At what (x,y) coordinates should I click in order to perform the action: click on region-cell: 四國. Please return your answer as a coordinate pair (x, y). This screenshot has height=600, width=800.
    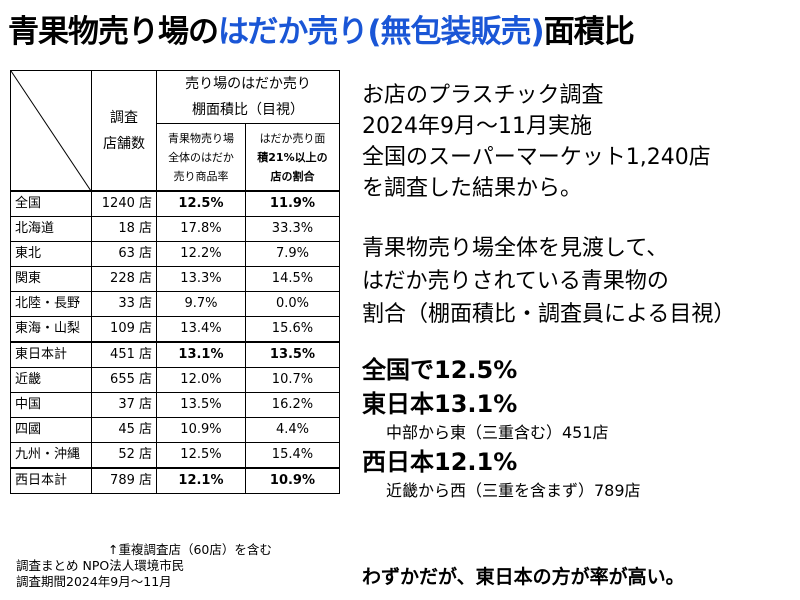
    Looking at the image, I should click on (51, 430).